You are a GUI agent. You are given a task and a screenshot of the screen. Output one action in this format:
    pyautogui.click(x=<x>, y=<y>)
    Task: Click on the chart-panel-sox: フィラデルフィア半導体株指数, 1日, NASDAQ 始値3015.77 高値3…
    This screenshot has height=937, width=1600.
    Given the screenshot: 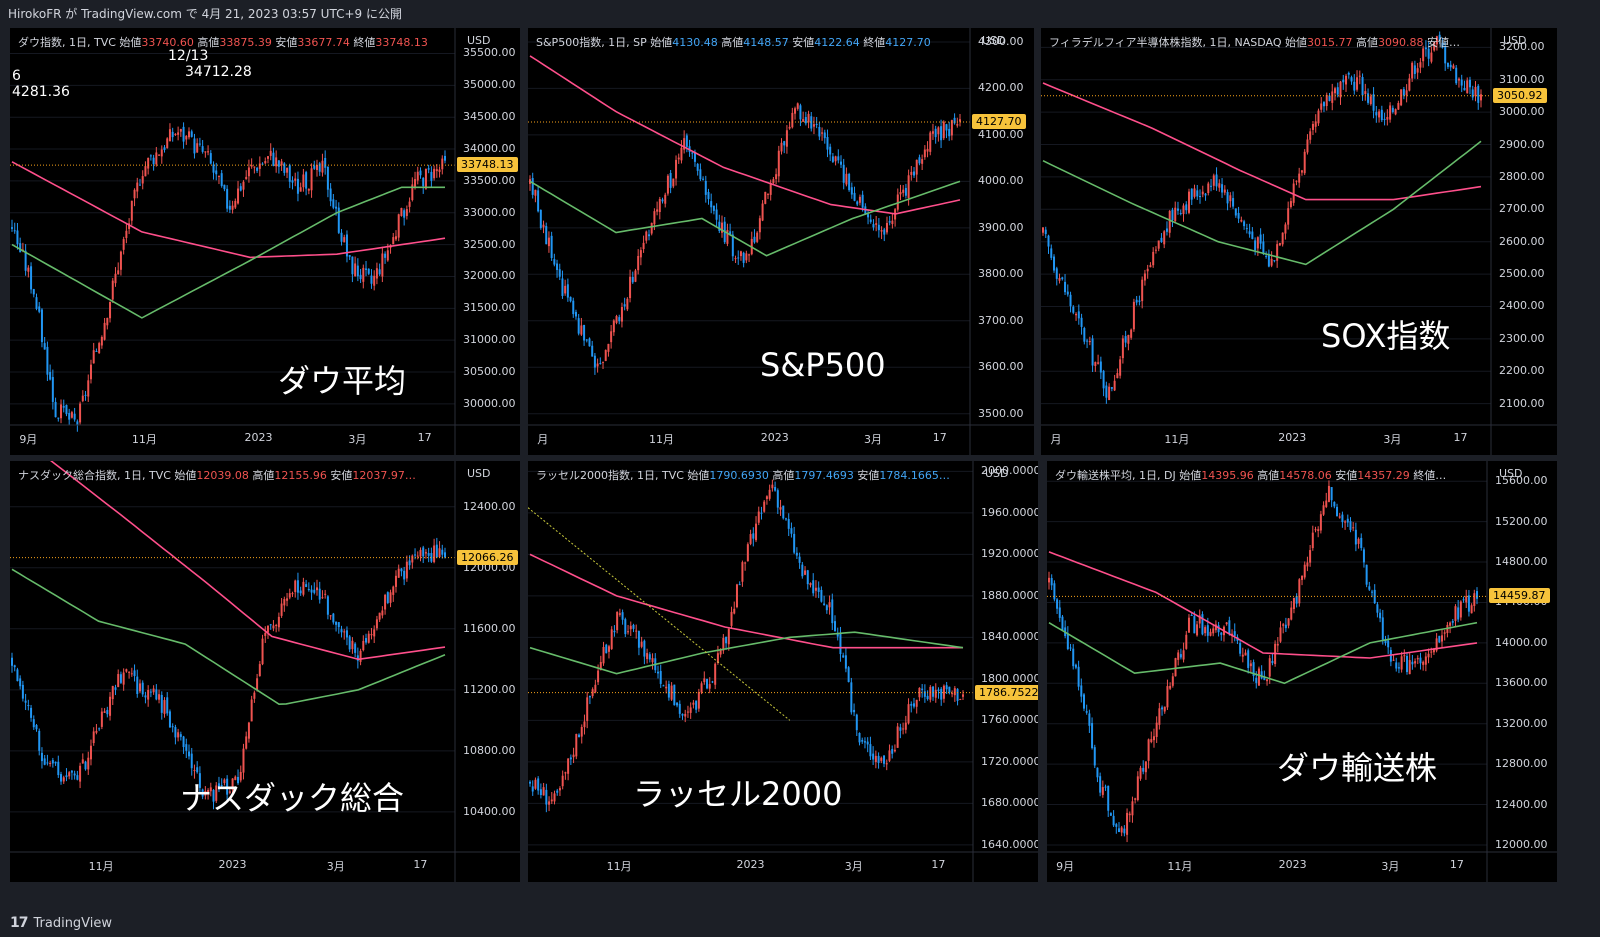 What is the action you would take?
    pyautogui.click(x=1299, y=241)
    